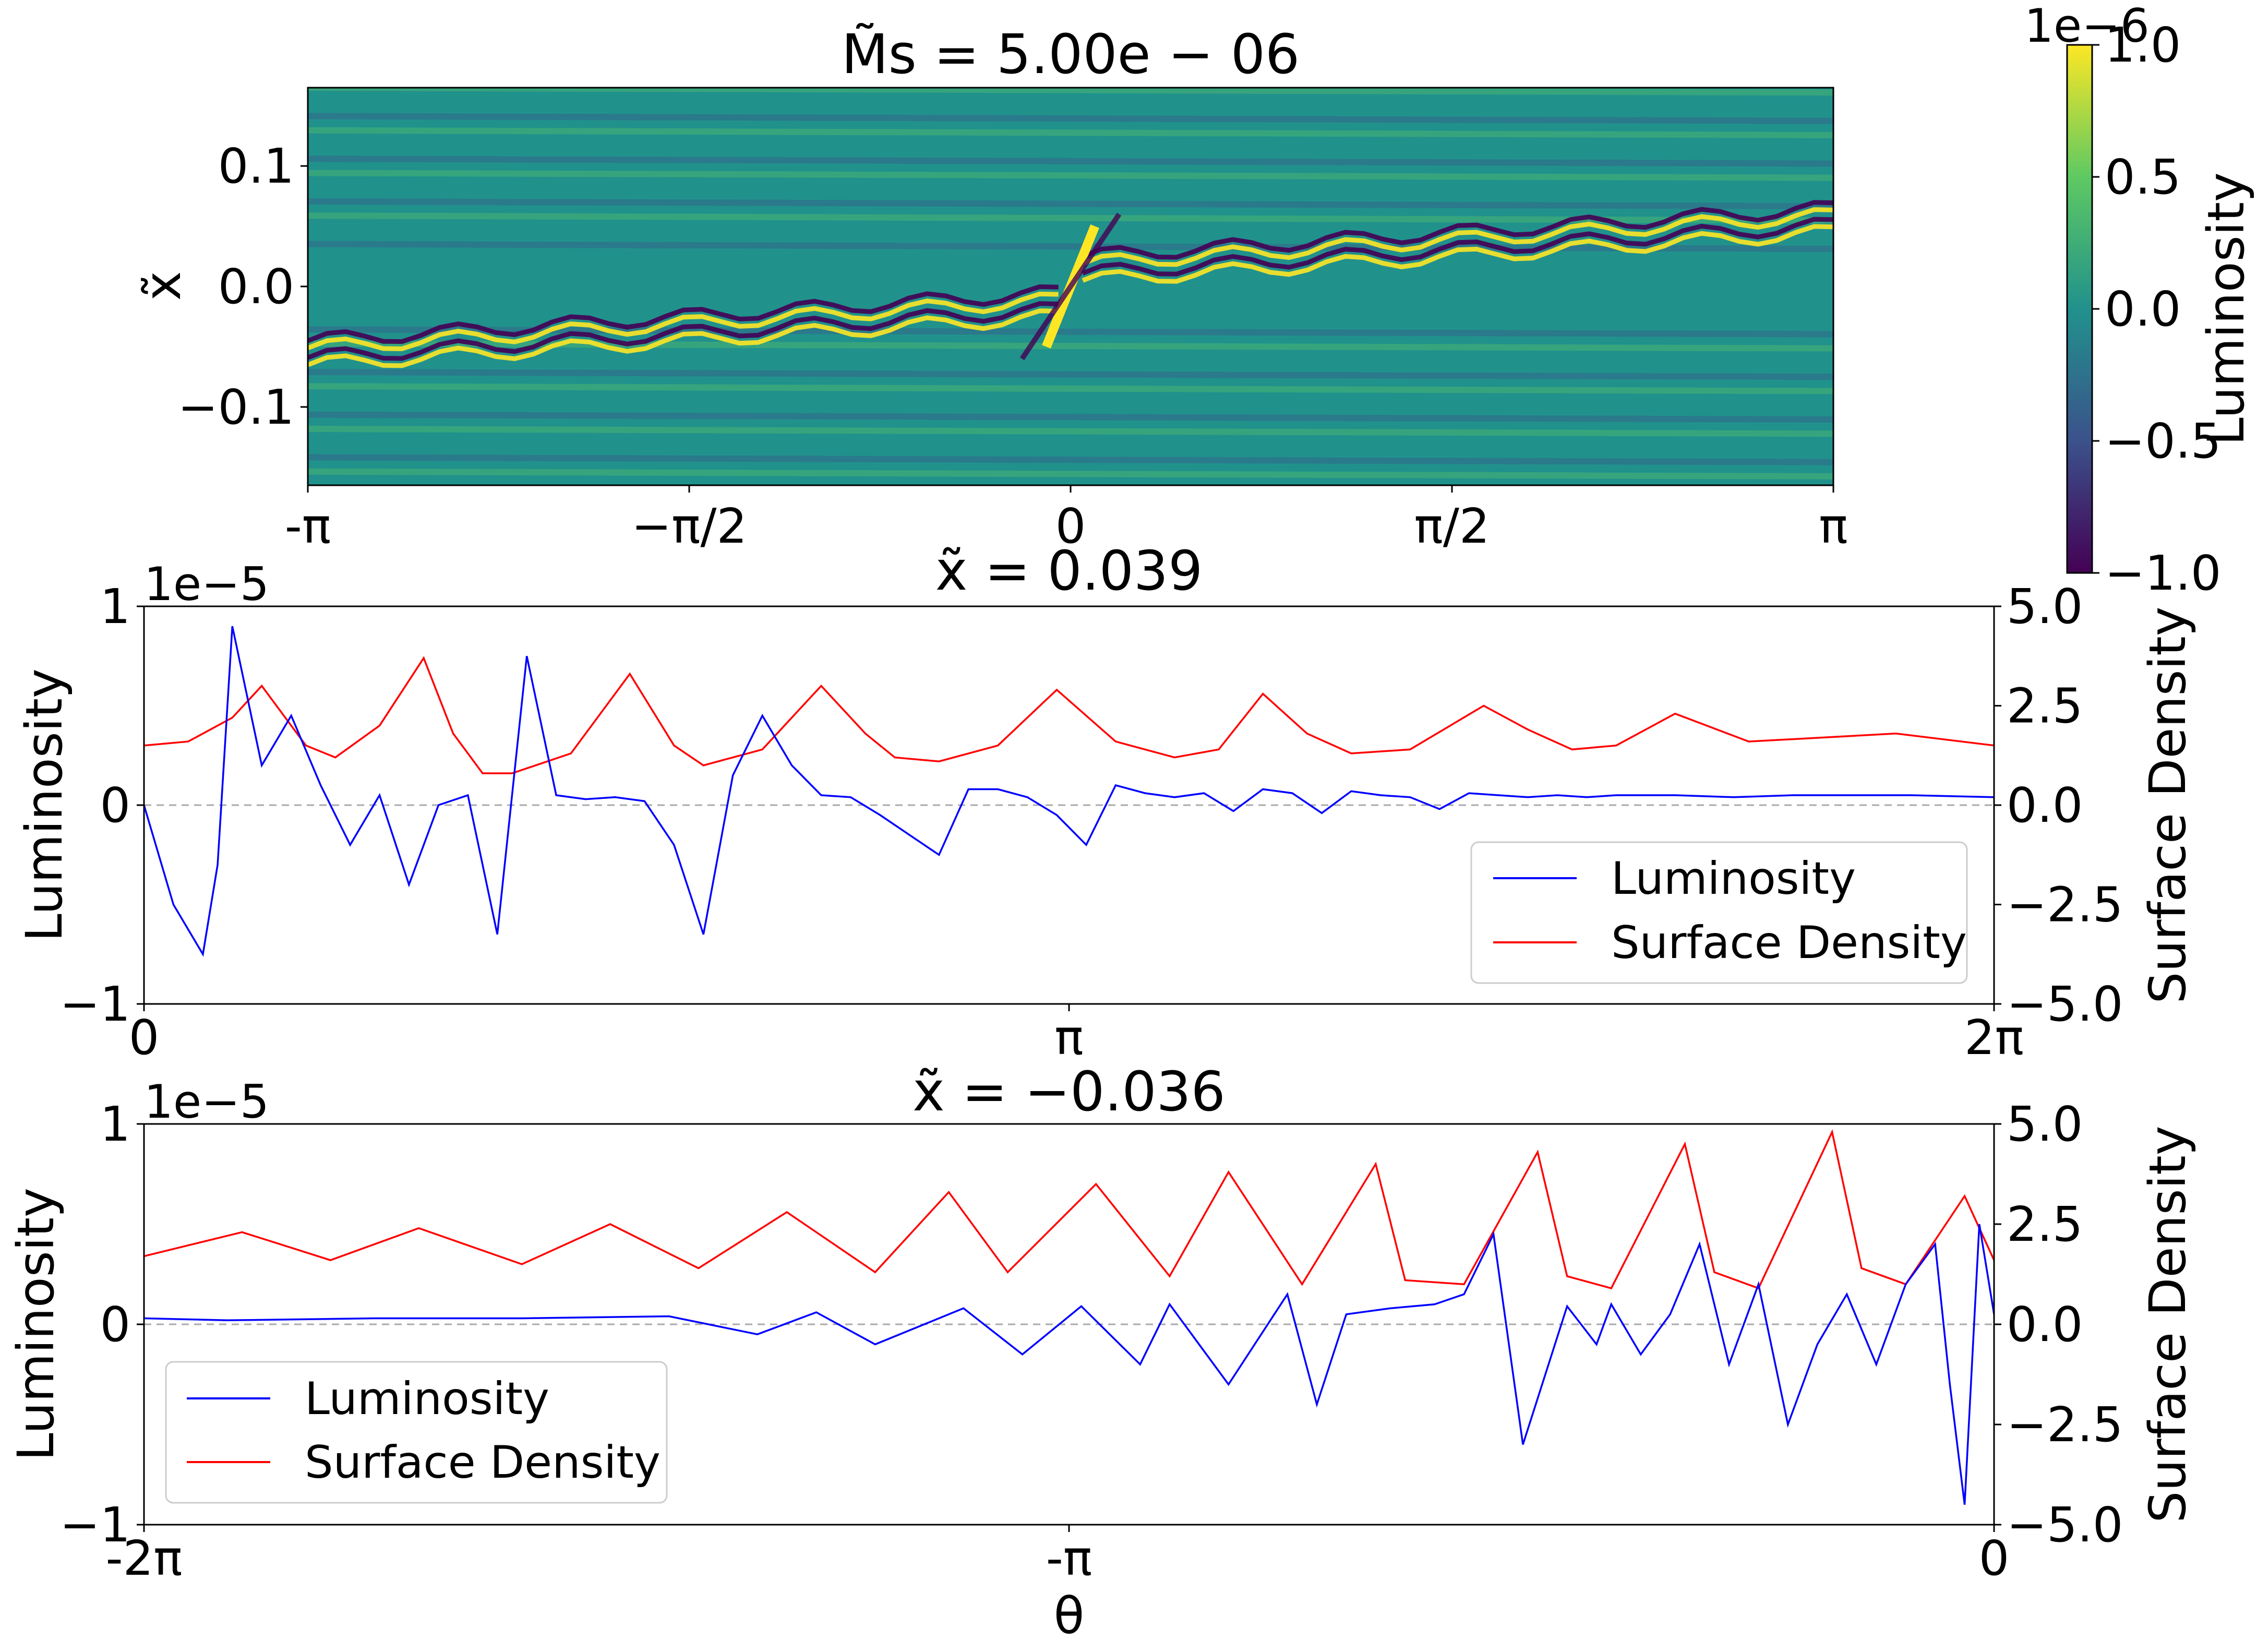 Image resolution: width=2257 pixels, height=1652 pixels. What do you see at coordinates (1069, 571) in the screenshot?
I see `middle-title: x̃ = 0.039` at bounding box center [1069, 571].